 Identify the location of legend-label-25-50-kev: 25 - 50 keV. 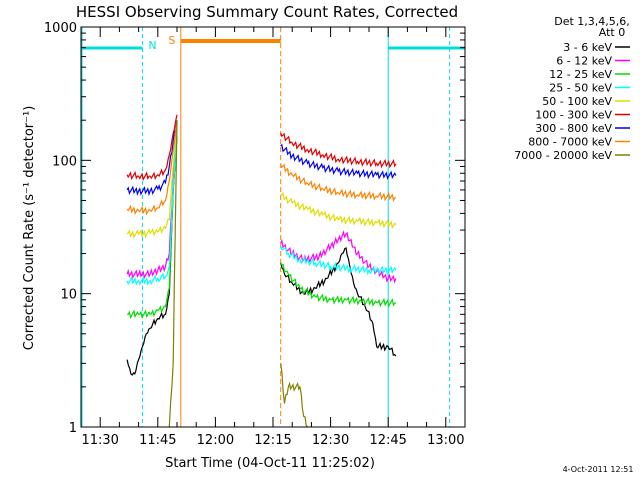
(580, 88).